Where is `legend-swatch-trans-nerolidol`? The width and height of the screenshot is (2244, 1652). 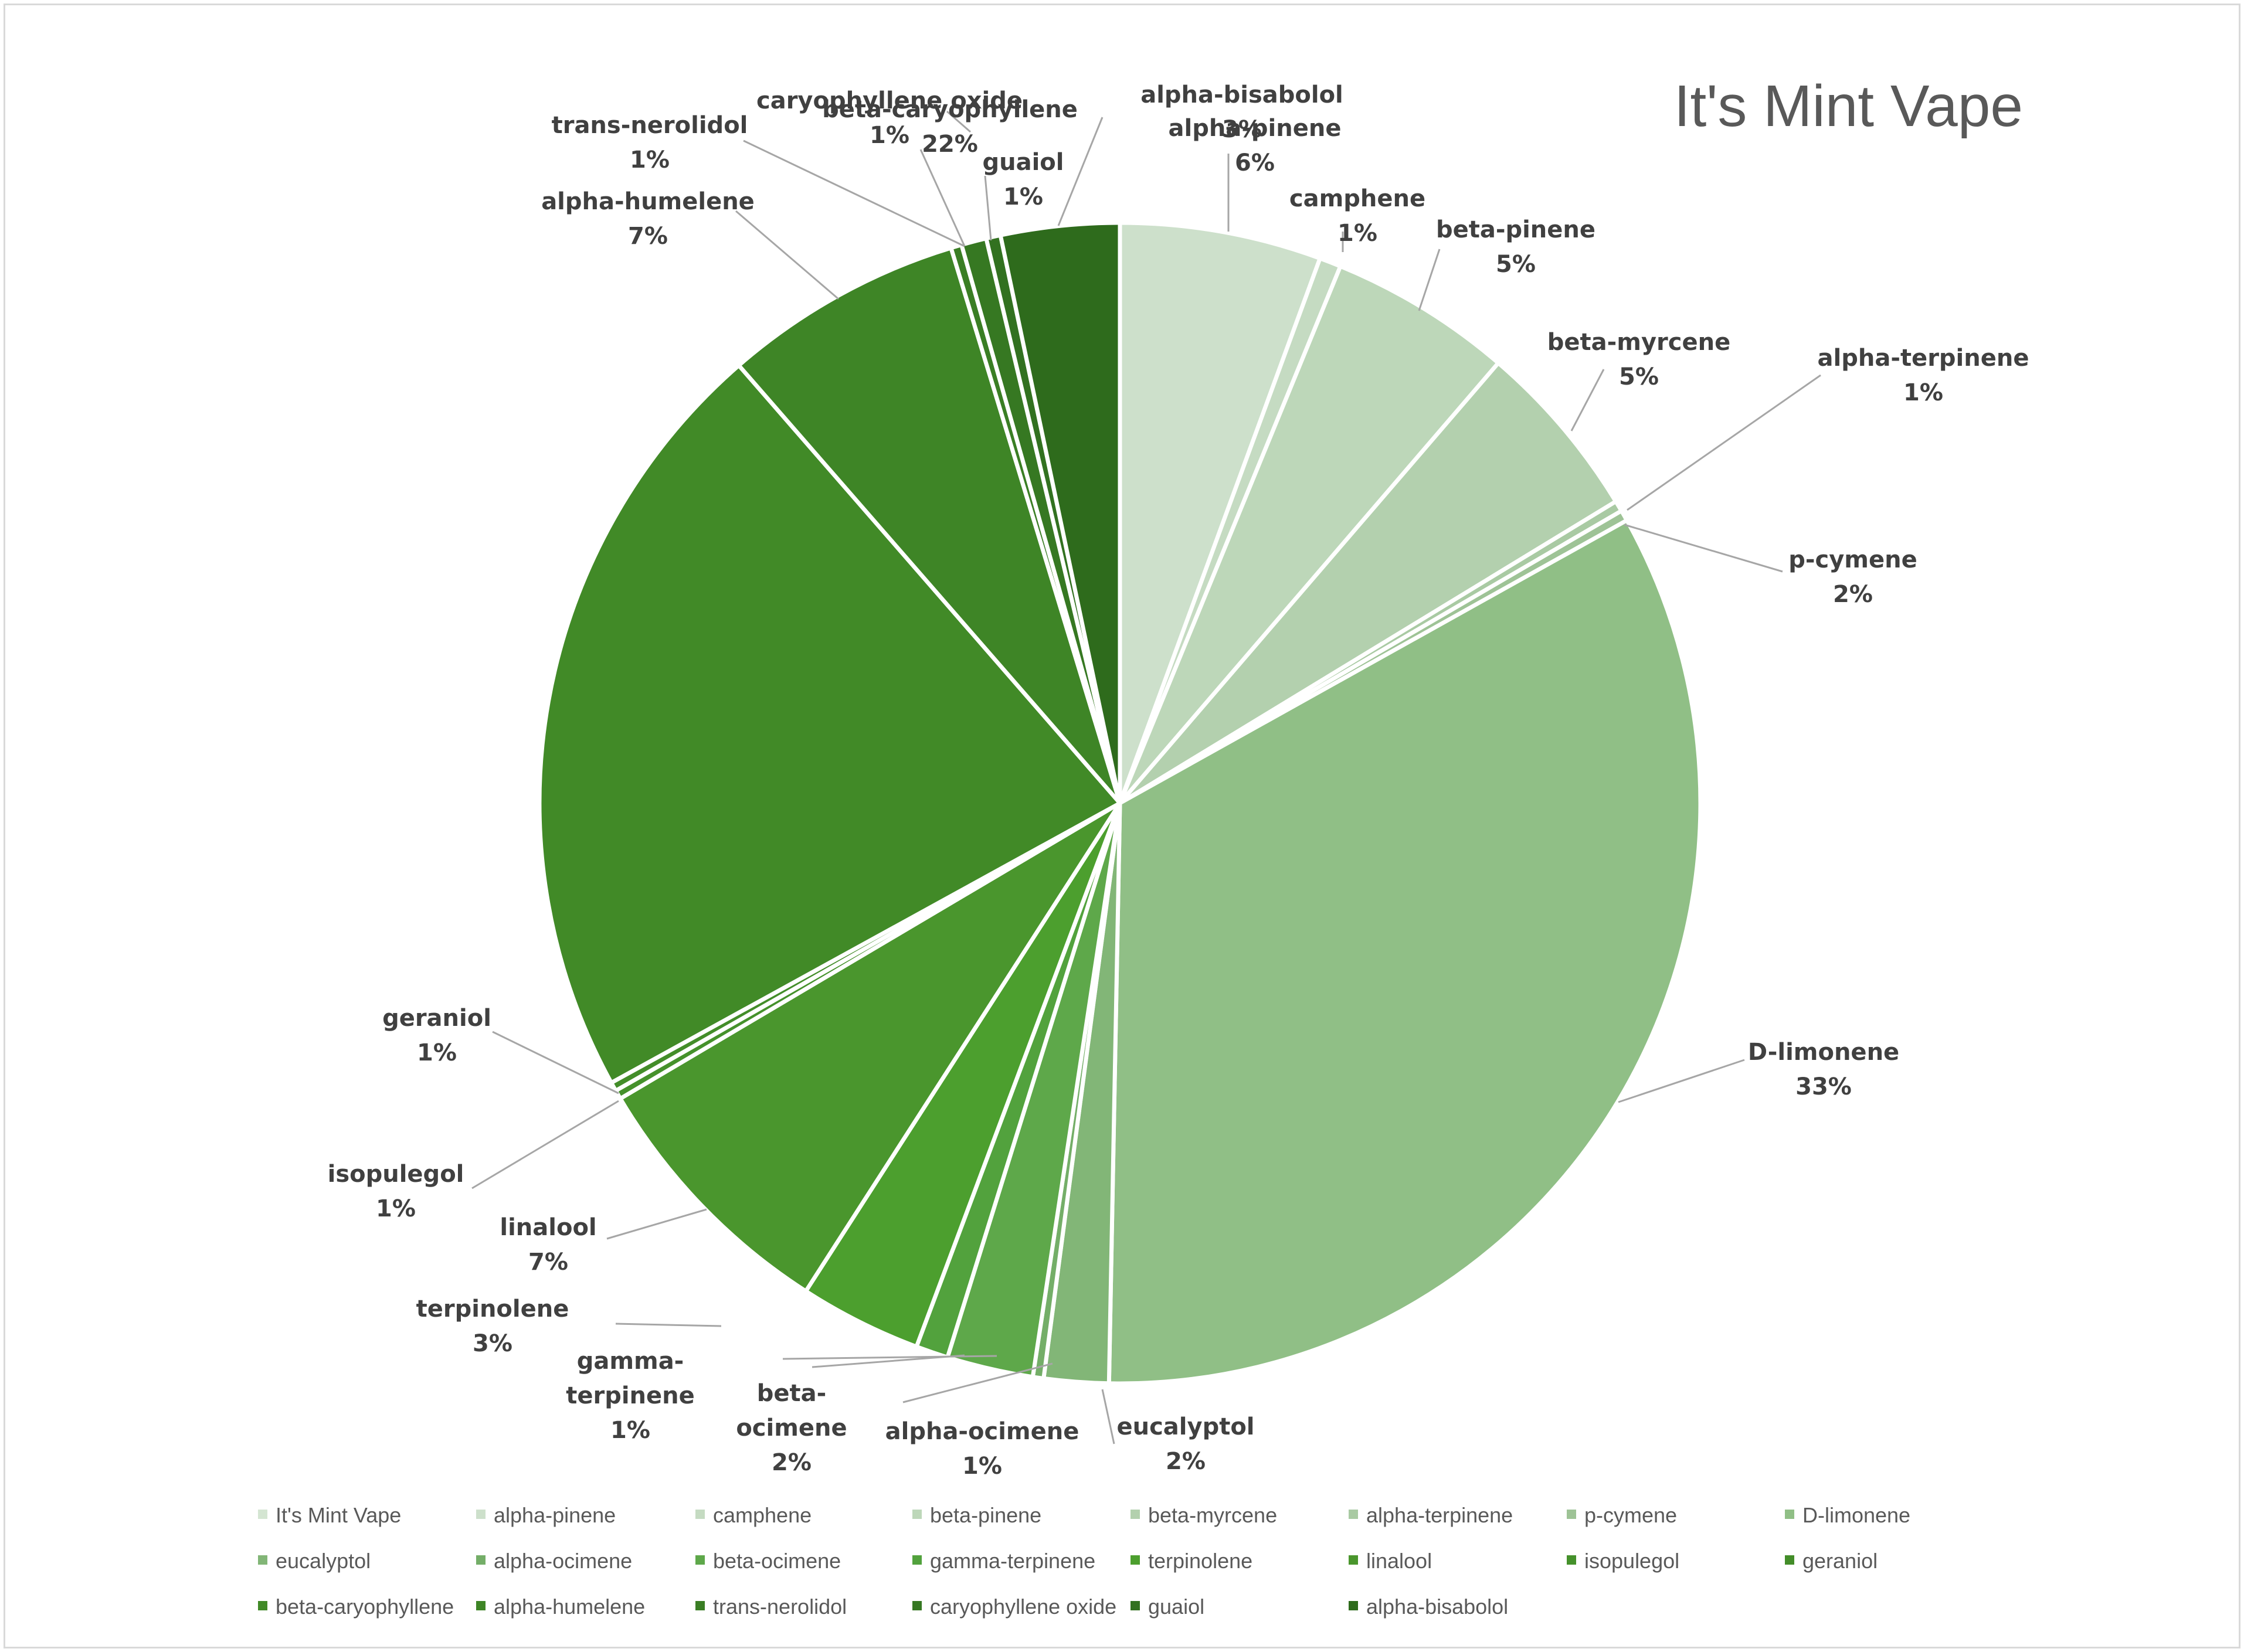 legend-swatch-trans-nerolidol is located at coordinates (700, 1605).